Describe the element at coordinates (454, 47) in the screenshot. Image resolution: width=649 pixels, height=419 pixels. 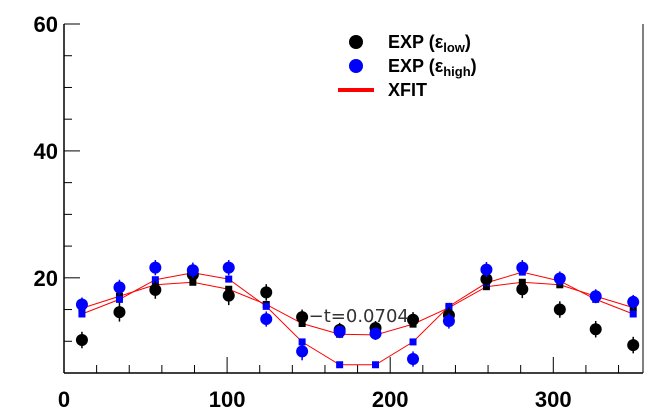
I see `legend-subscript: low` at that location.